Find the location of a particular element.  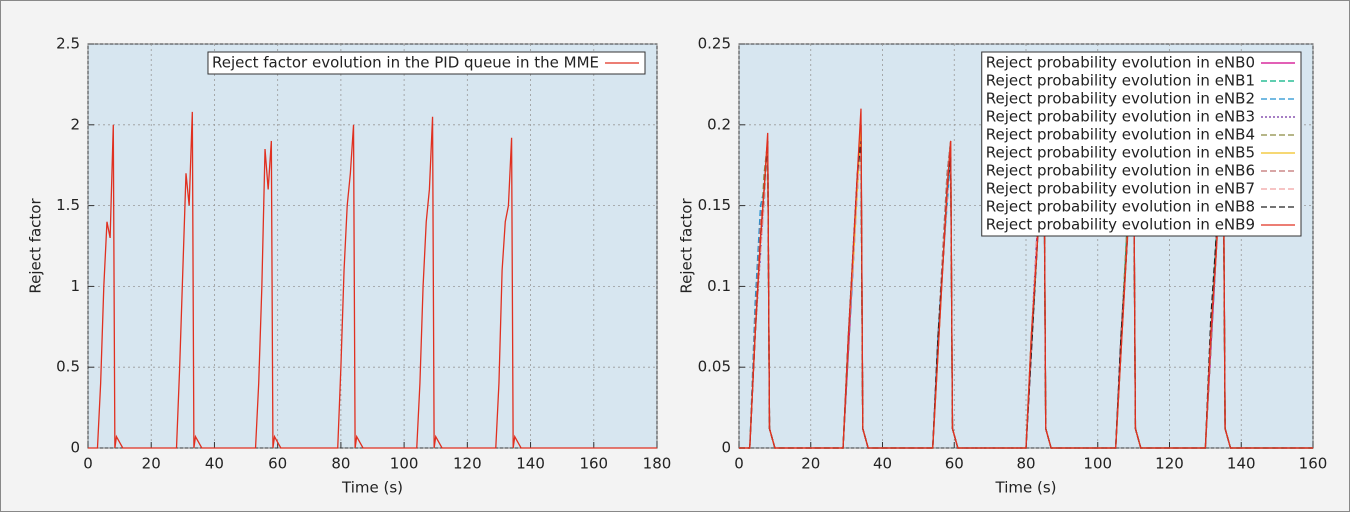

y-tick-label: 0.1 is located at coordinates (719, 286).